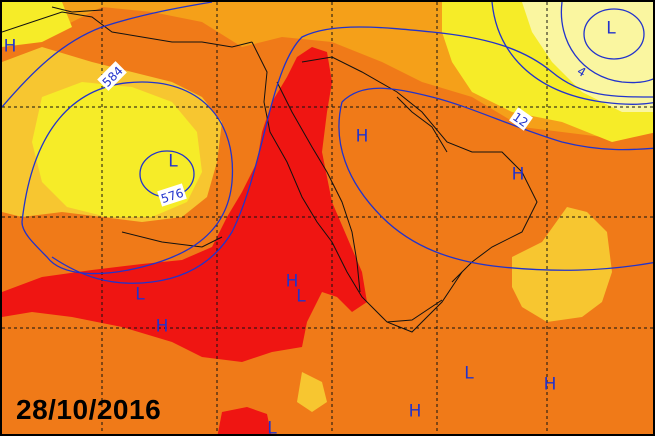 The height and width of the screenshot is (436, 655). I want to click on date-label: 28/10/2016, so click(89, 409).